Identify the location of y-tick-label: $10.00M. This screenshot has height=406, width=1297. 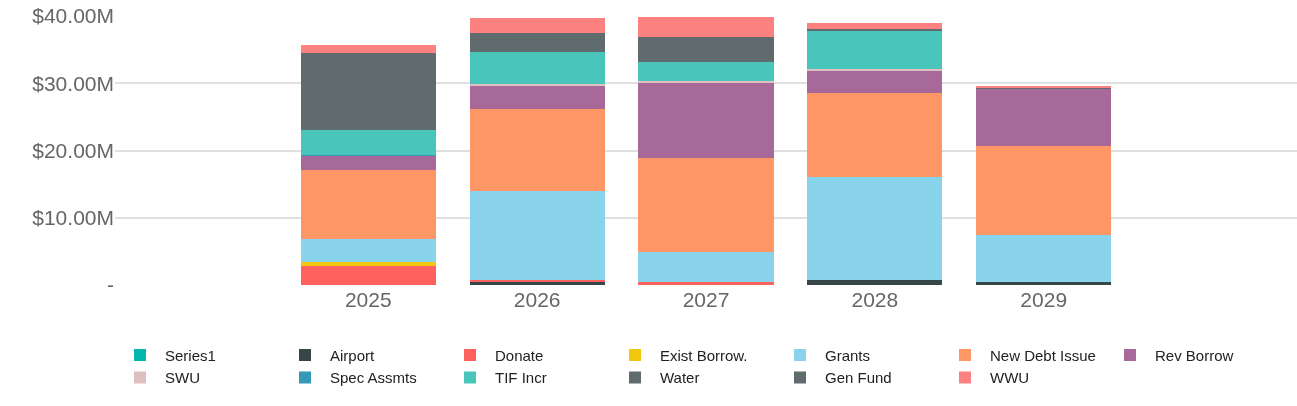
(73, 218).